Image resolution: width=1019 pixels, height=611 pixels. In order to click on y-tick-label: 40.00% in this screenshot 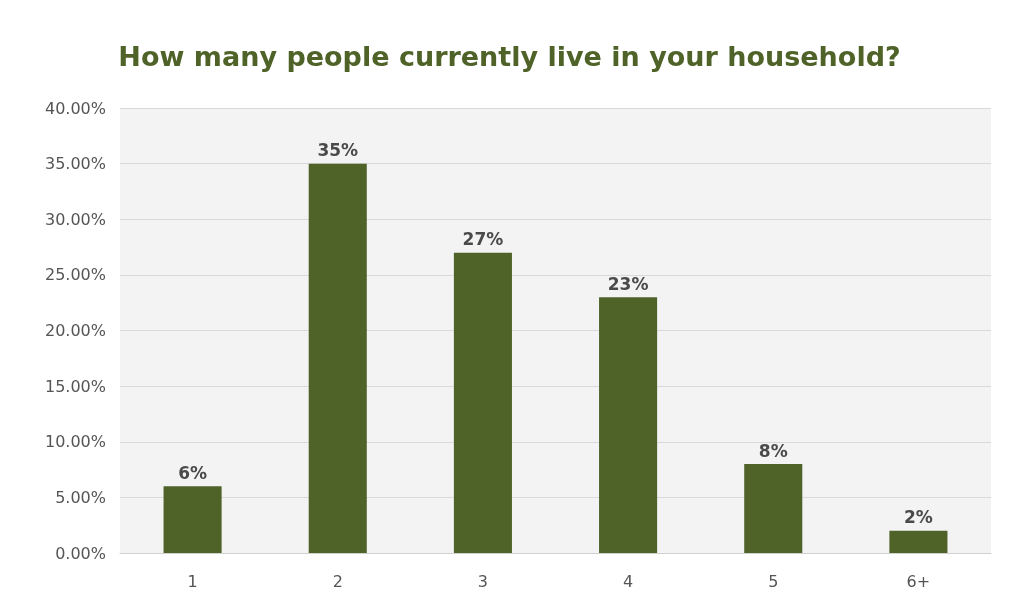, I will do `click(75, 108)`.